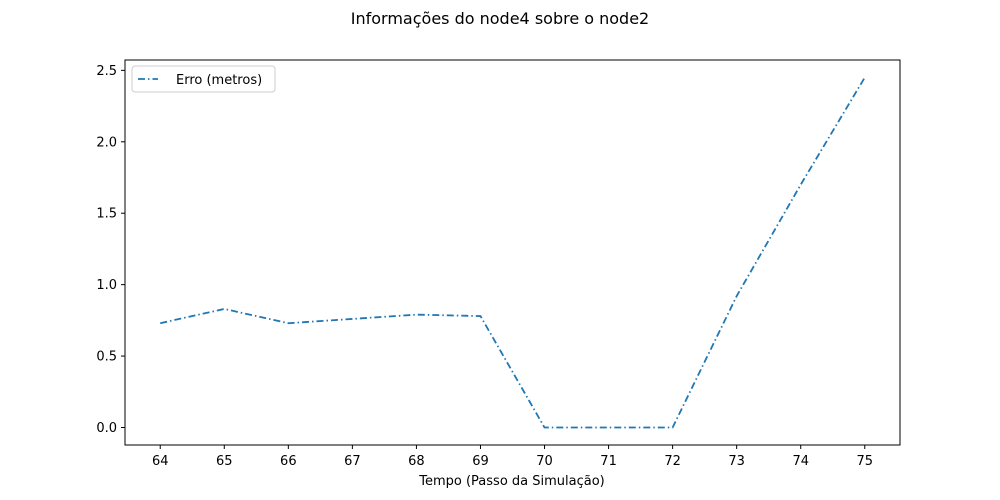  What do you see at coordinates (800, 461) in the screenshot?
I see `x-tick-label: 74` at bounding box center [800, 461].